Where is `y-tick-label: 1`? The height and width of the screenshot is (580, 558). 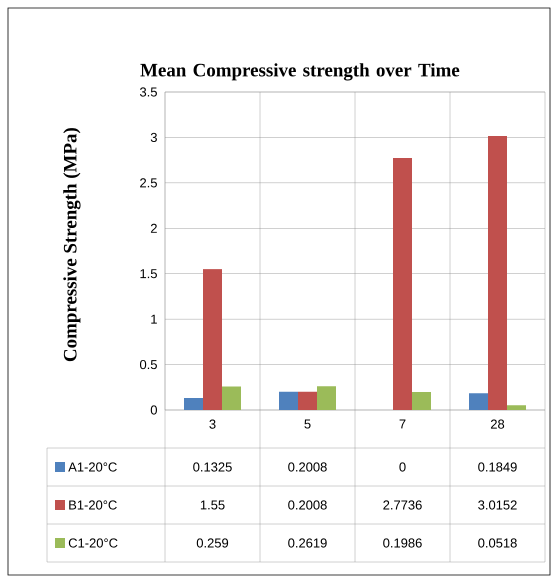
y-tick-label: 1 is located at coordinates (154, 319).